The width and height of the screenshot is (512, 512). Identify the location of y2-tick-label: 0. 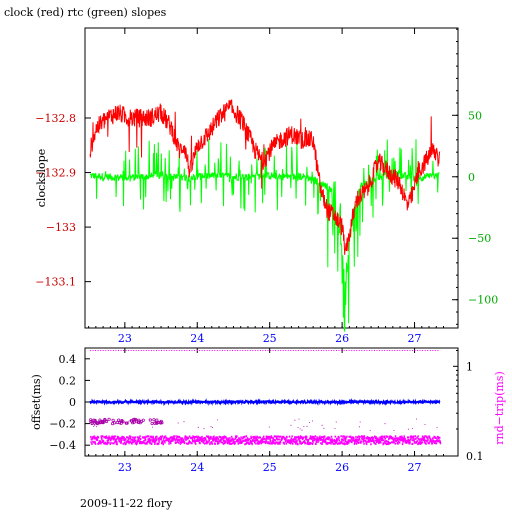
(471, 177).